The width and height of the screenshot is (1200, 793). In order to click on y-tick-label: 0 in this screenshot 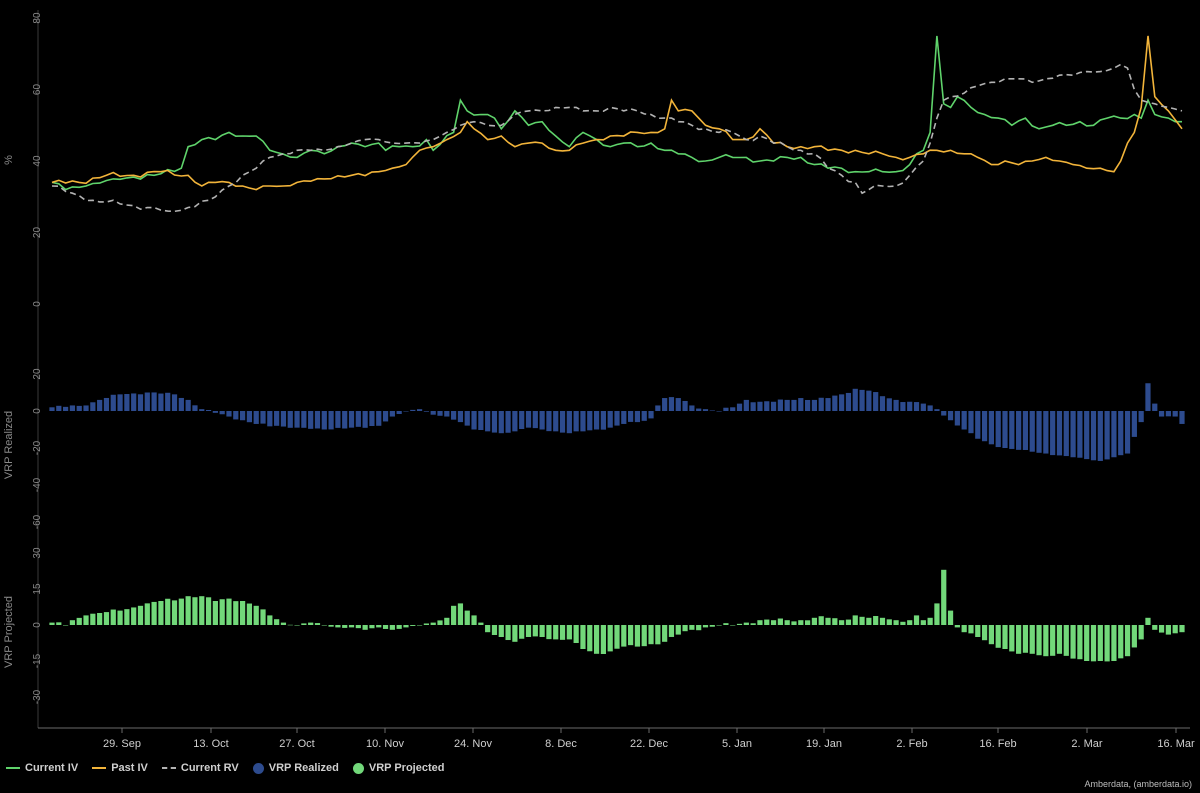, I will do `click(37, 304)`.